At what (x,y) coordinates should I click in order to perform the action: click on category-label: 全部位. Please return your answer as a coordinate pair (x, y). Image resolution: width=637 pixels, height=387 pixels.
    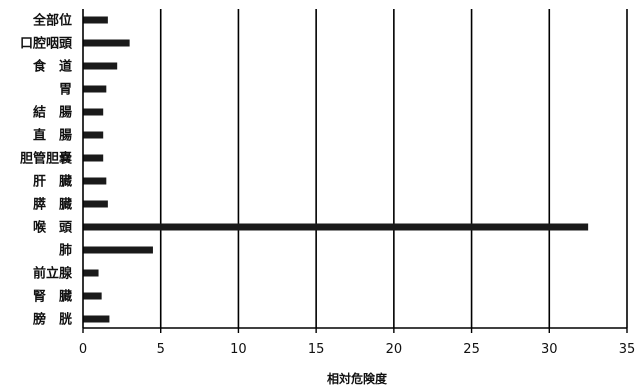
    Looking at the image, I should click on (52, 21).